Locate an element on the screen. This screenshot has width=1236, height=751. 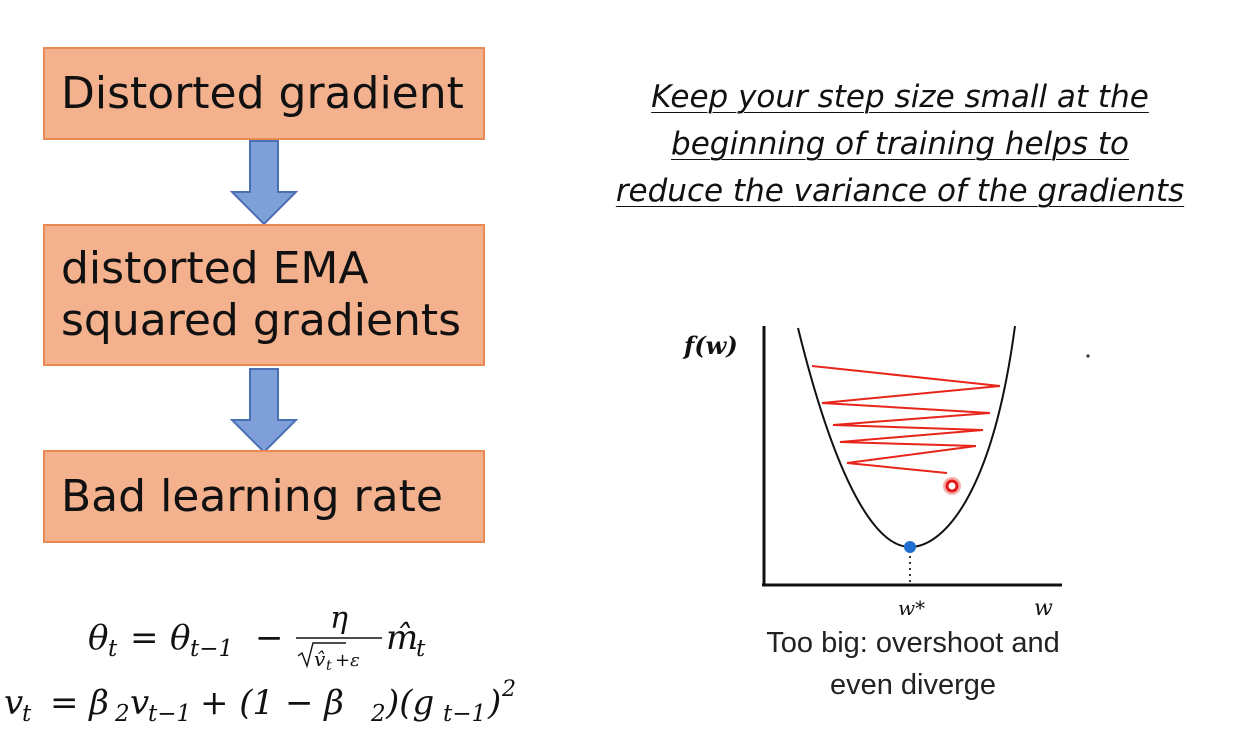
plus-term: + (1 − β is located at coordinates (272, 703).